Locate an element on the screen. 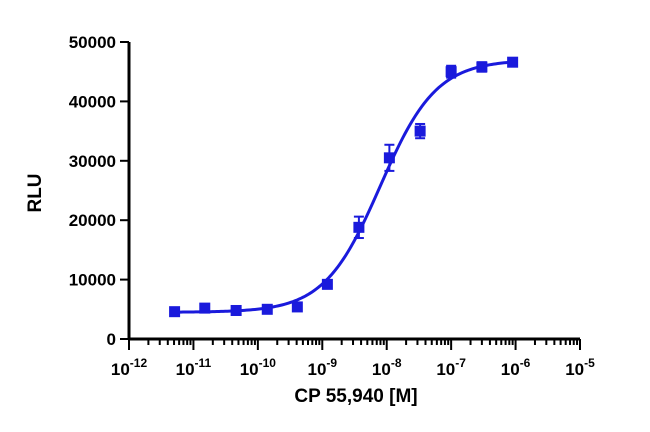  x-axis-title: CP 55,940 [M] is located at coordinates (355, 396).